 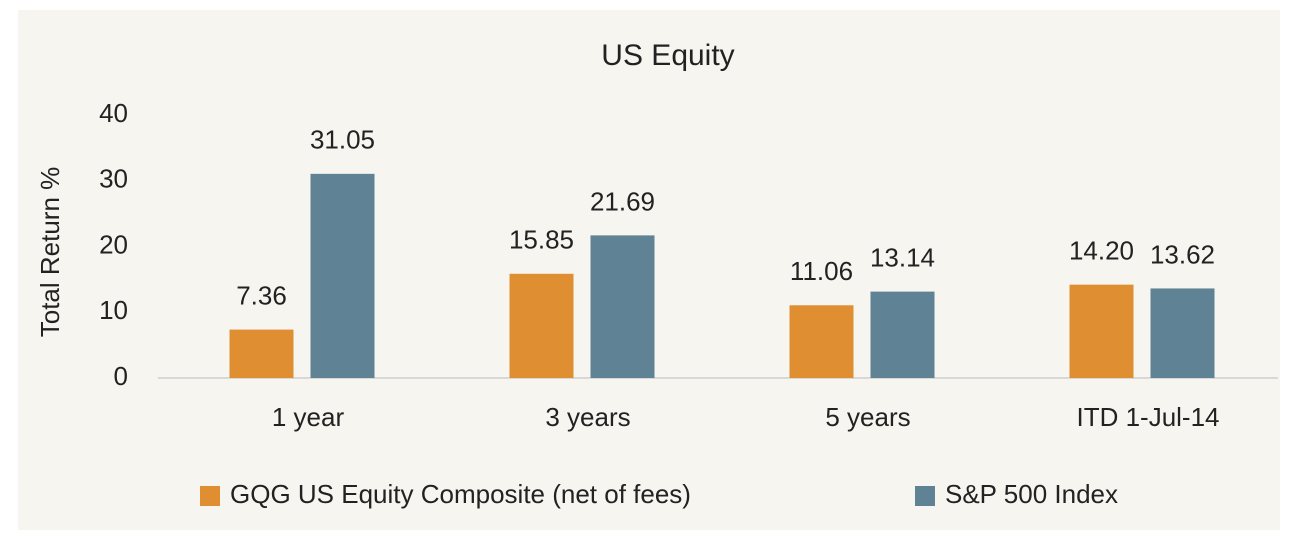 I want to click on value-label: 13.62, so click(x=1182, y=254).